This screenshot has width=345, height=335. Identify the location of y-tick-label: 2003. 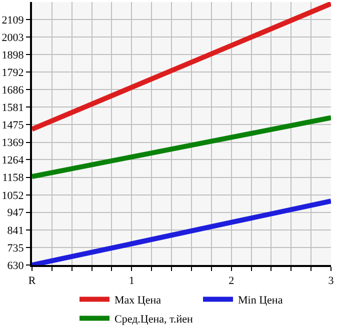
(13, 38).